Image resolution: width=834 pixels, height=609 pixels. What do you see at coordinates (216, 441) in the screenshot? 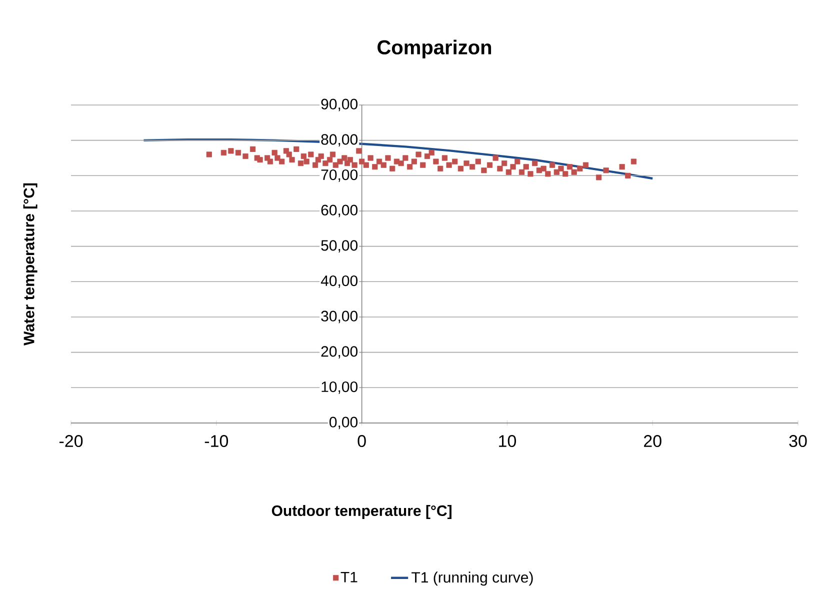
I see `x-tick-label: -10` at bounding box center [216, 441].